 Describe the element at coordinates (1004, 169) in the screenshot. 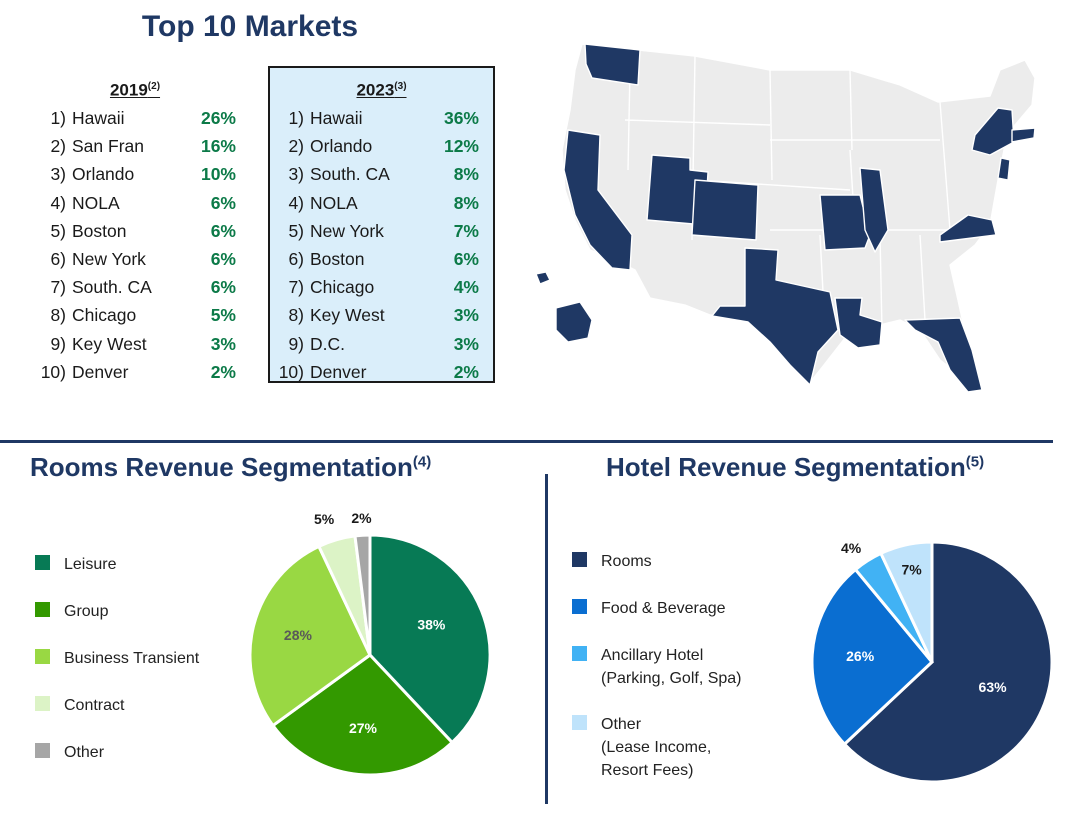

I see `map-state-nj` at that location.